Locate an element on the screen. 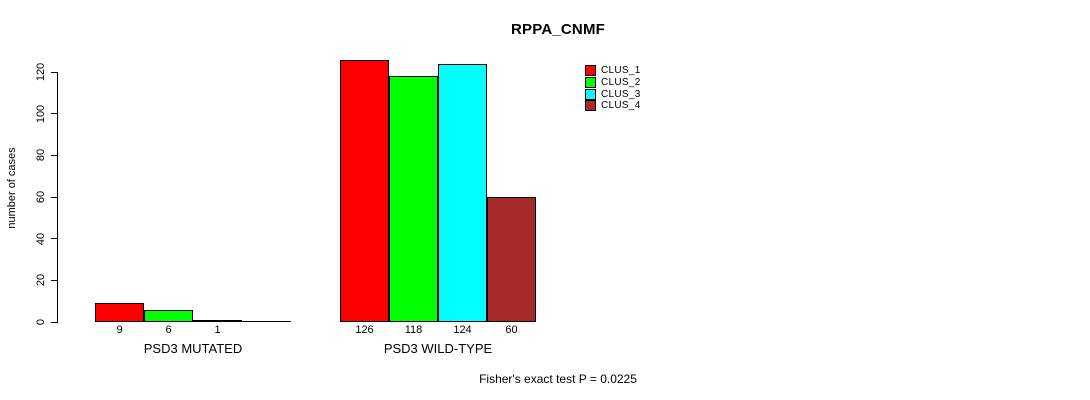 This screenshot has height=400, width=1090. legend: CLUS_1 CLUS_2 CLUS_3 CLUS_4 is located at coordinates (613, 88).